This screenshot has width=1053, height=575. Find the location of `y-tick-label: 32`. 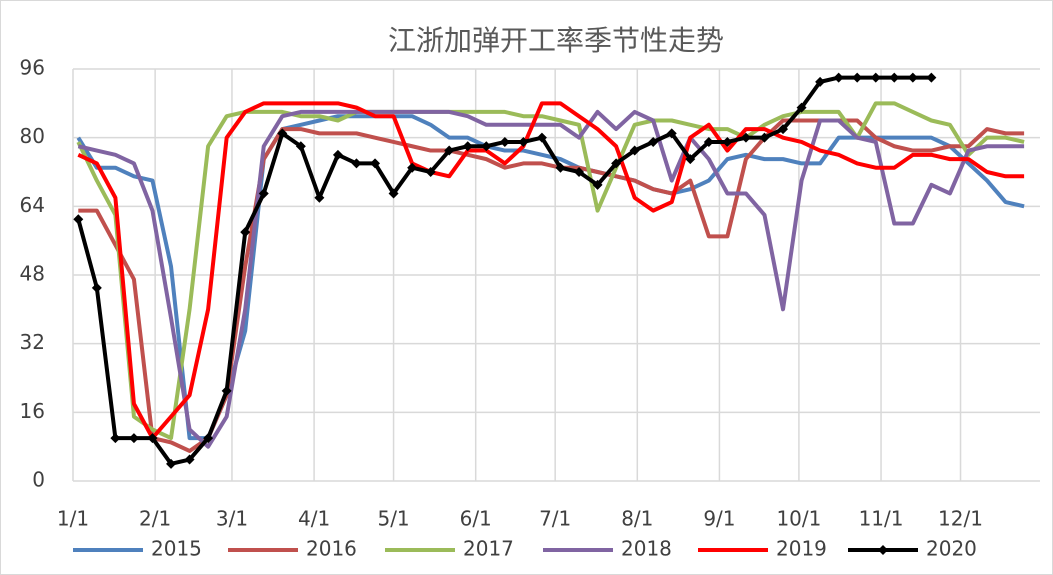

y-tick-label: 32 is located at coordinates (32, 342).